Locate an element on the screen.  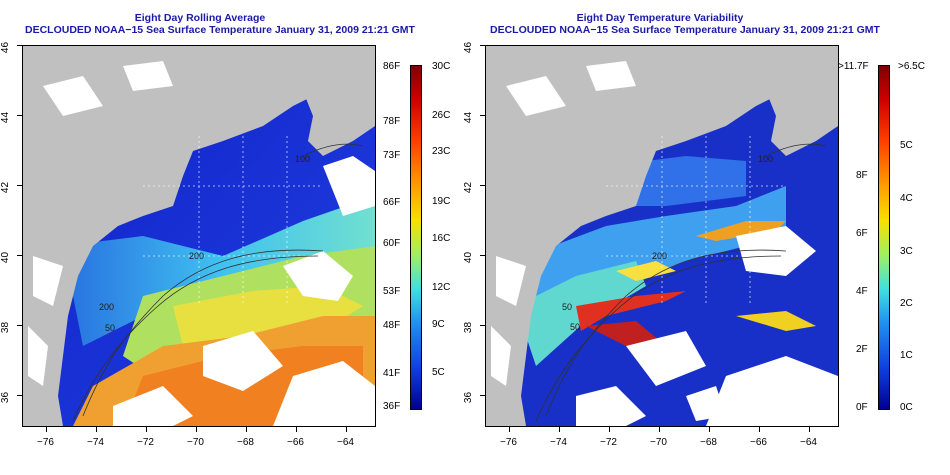
left-x-tick-76: −76 is located at coordinates (45, 442).